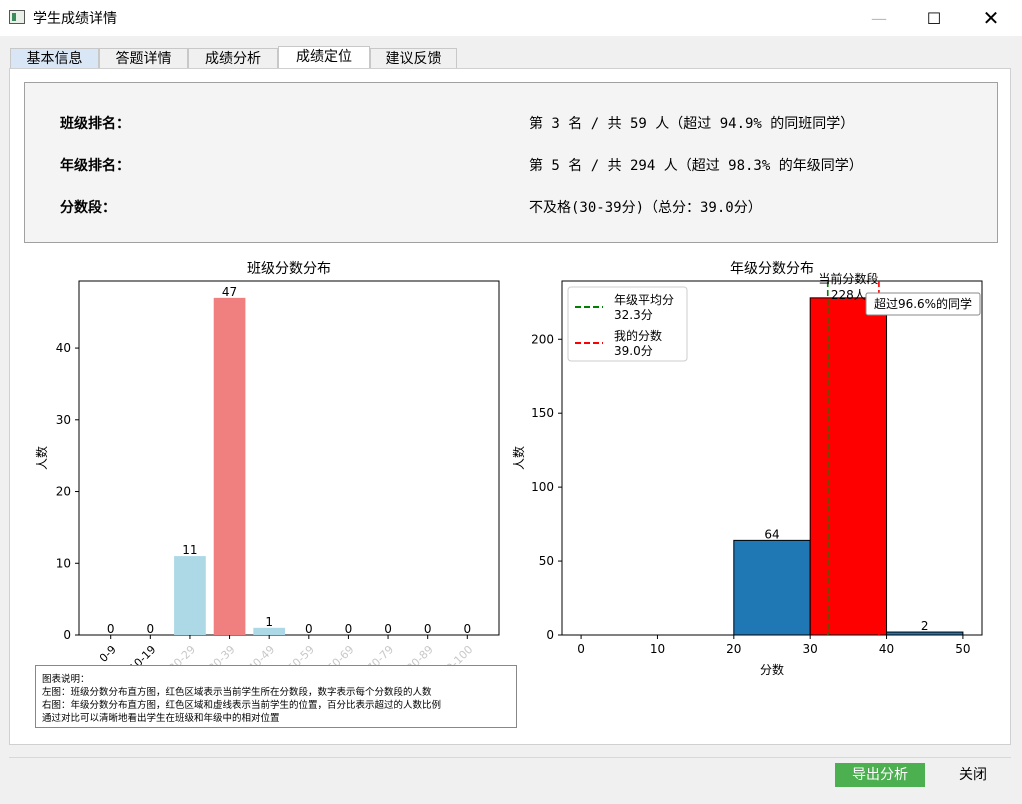 This screenshot has width=1022, height=804. I want to click on grade-xtick-label: 30, so click(810, 649).